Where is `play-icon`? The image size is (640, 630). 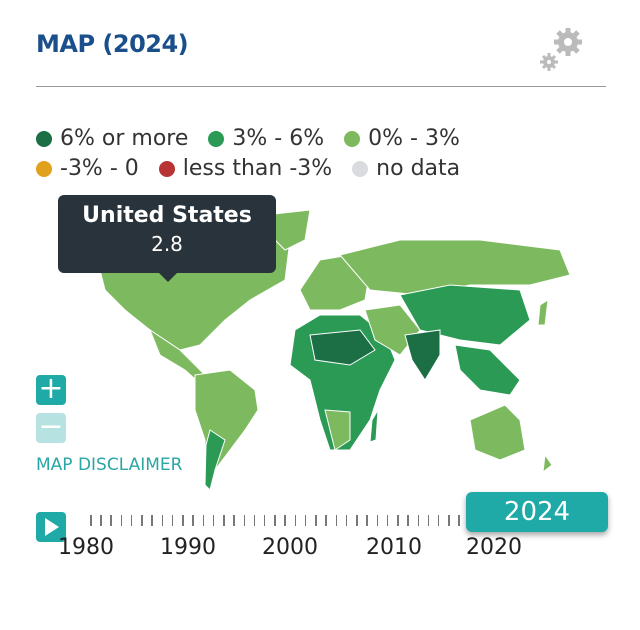 play-icon is located at coordinates (52, 527).